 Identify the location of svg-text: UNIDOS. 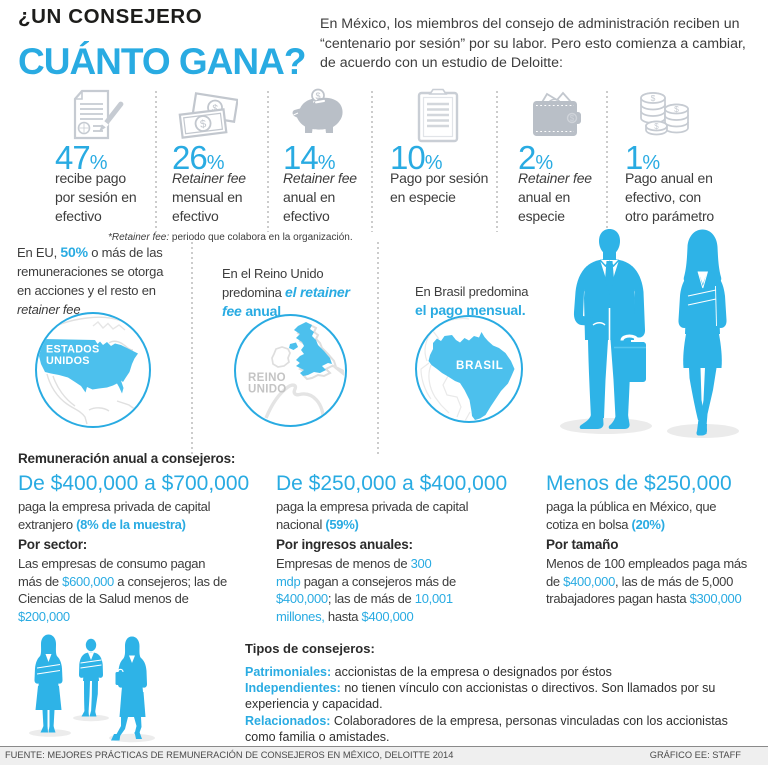
(68, 361).